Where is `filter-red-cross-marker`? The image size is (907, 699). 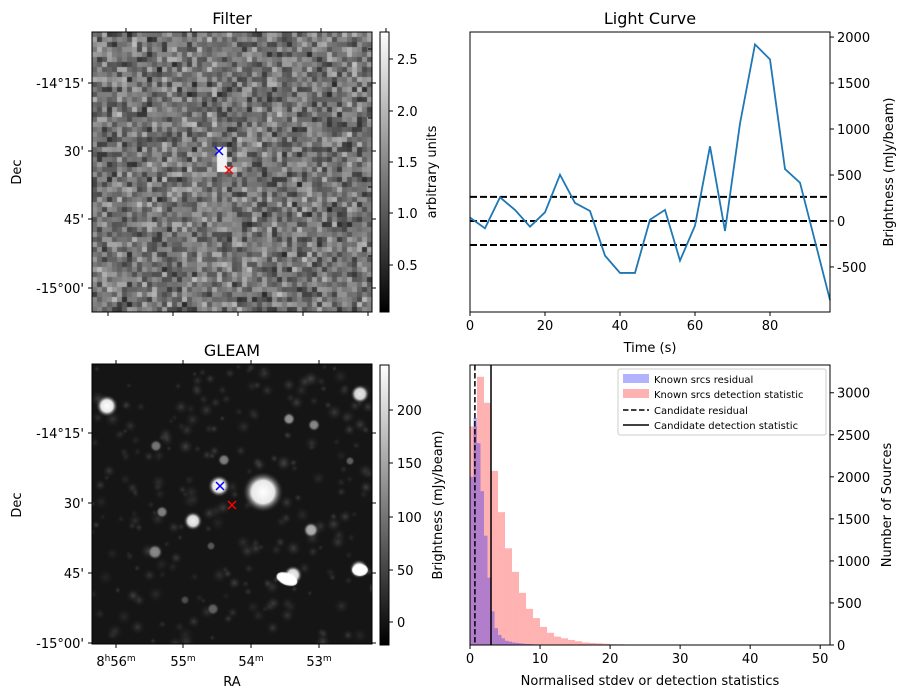
filter-red-cross-marker is located at coordinates (229, 170).